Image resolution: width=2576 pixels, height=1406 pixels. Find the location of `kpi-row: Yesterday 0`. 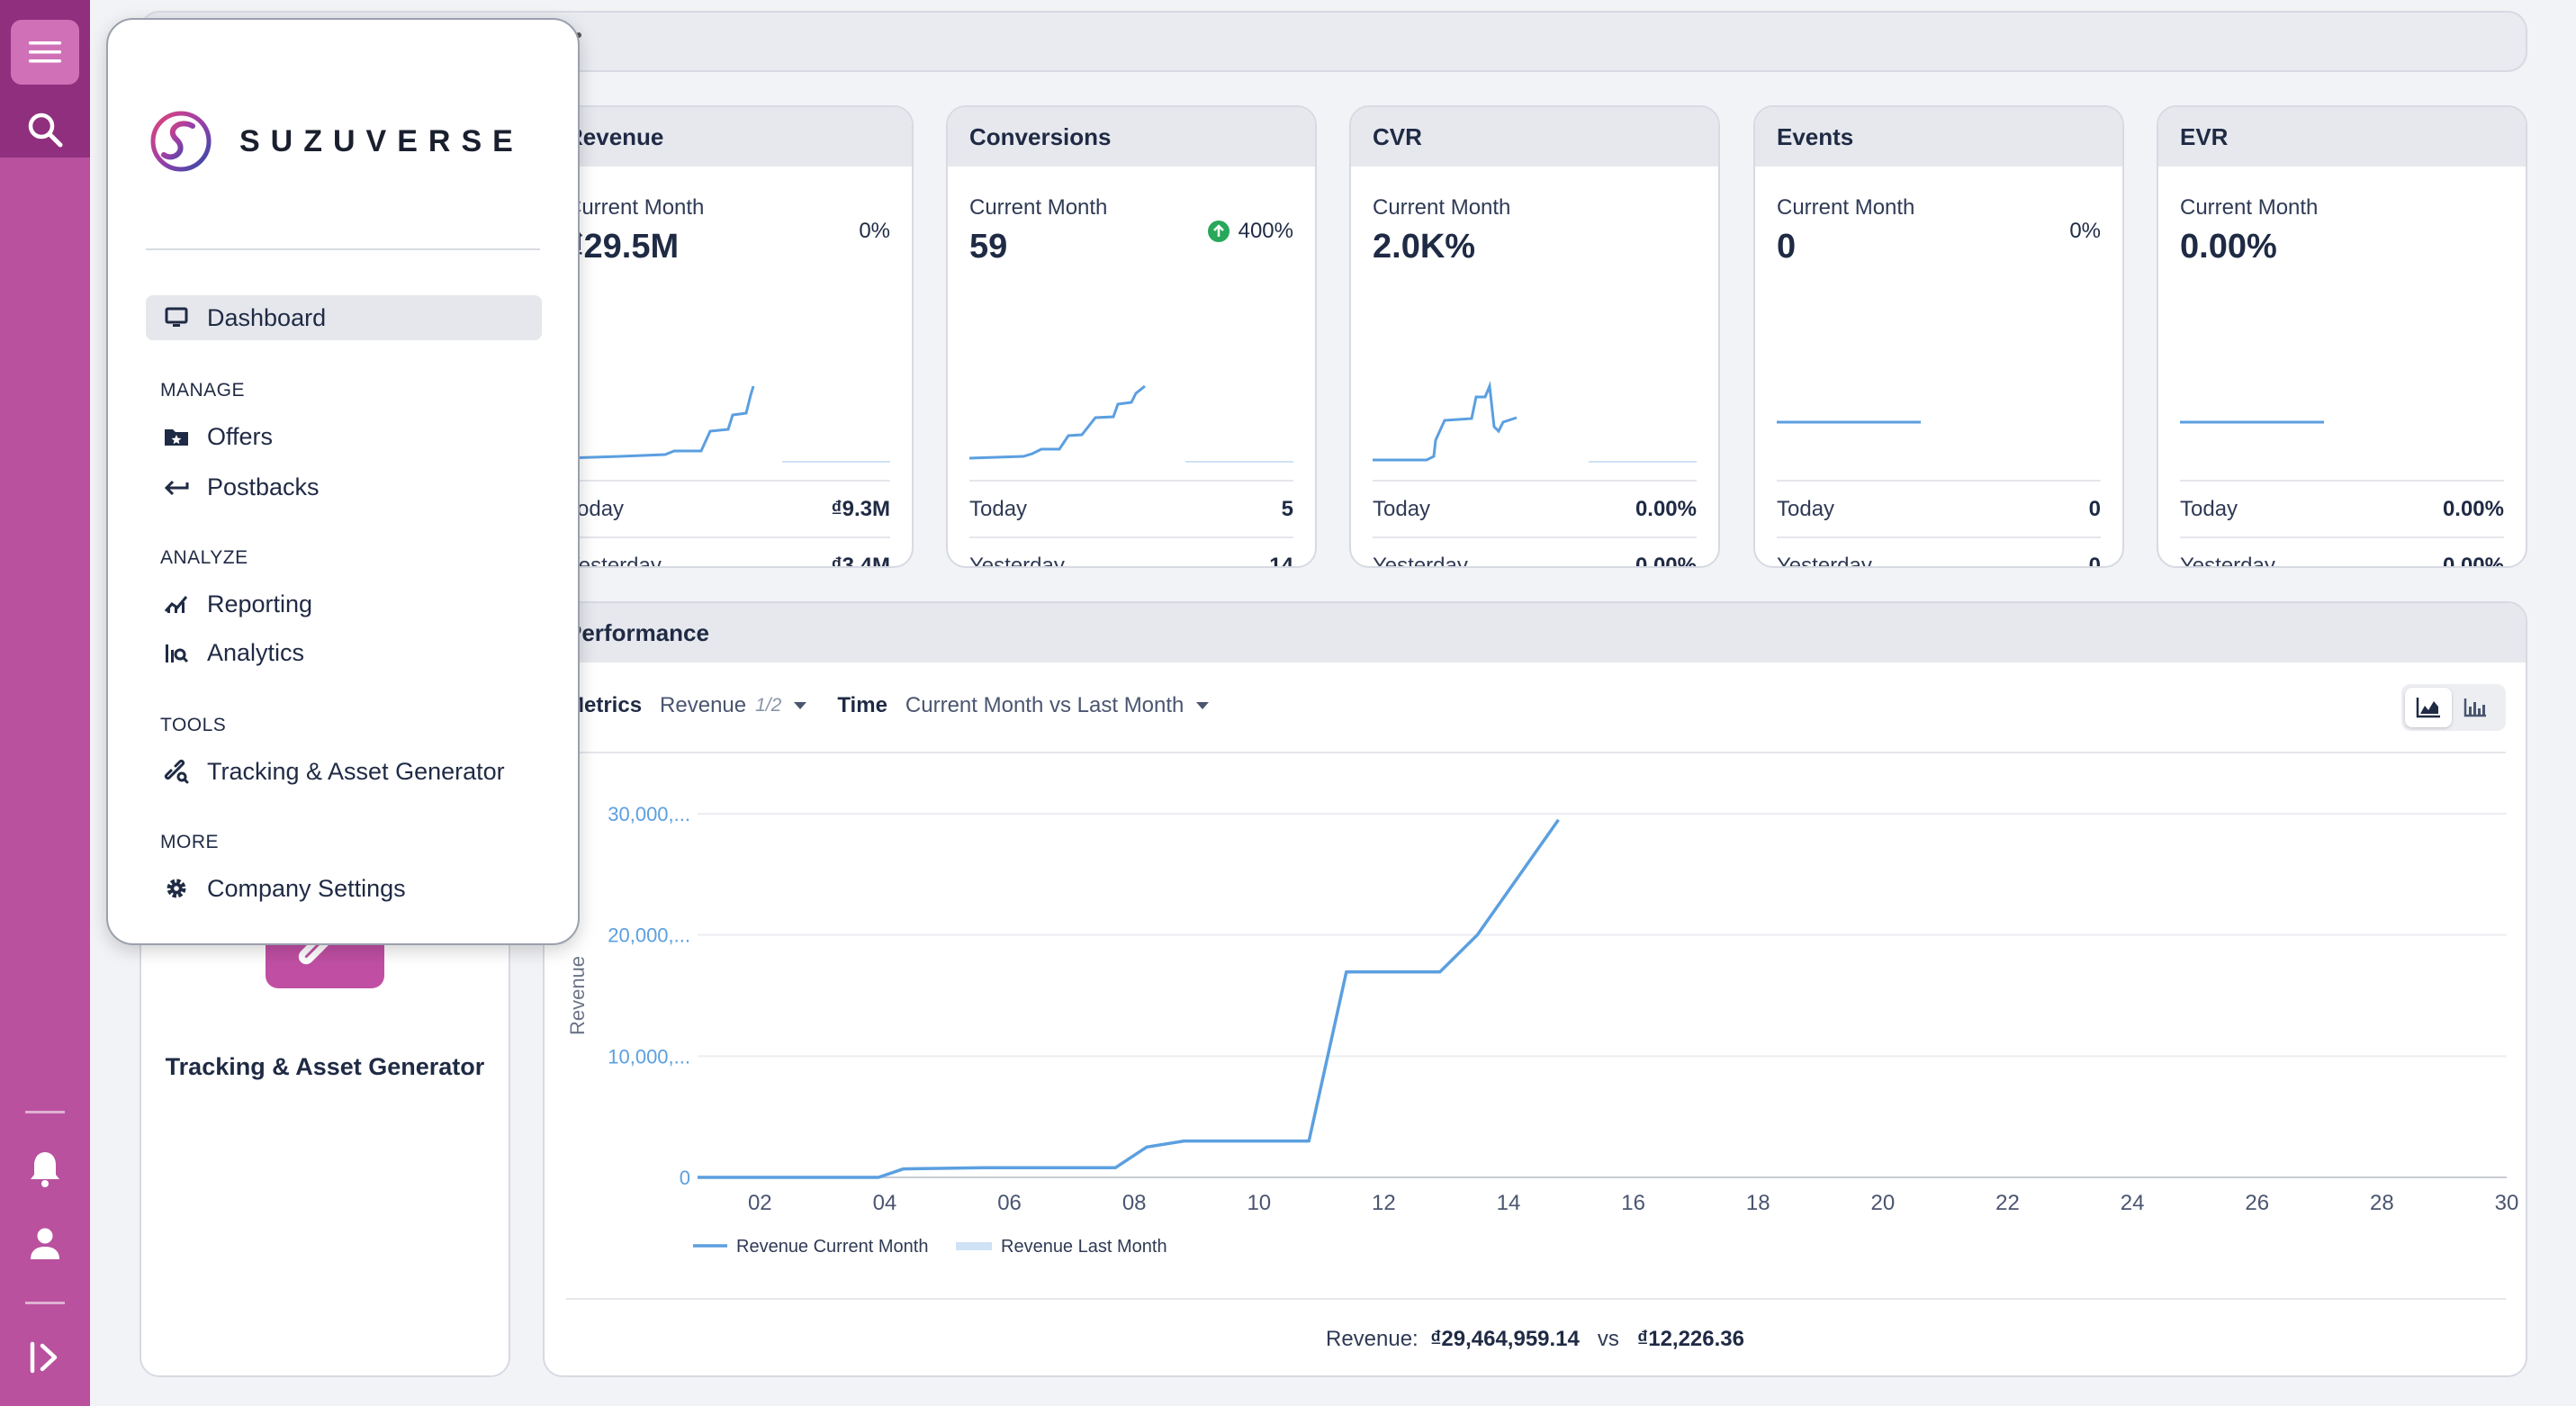

kpi-row: Yesterday 0 is located at coordinates (1939, 551).